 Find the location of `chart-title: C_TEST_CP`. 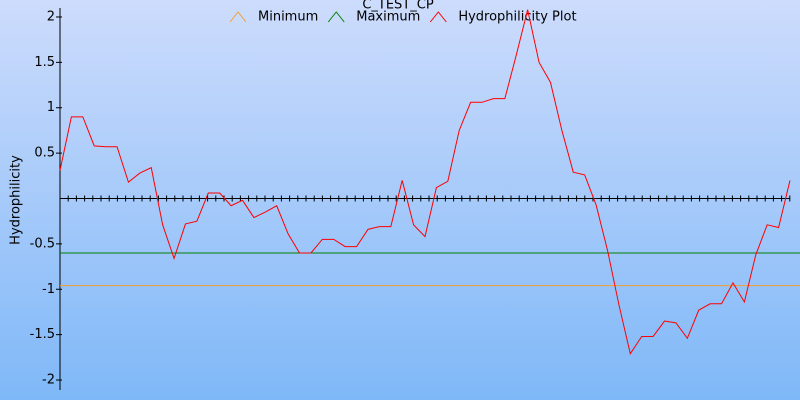

chart-title: C_TEST_CP is located at coordinates (398, 6).